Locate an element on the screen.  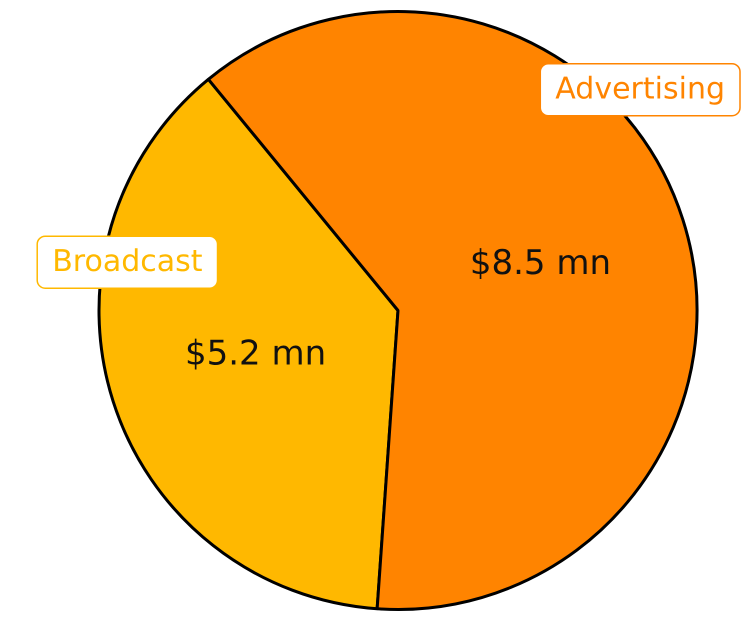
slice-label: Broadcast is located at coordinates (127, 262).